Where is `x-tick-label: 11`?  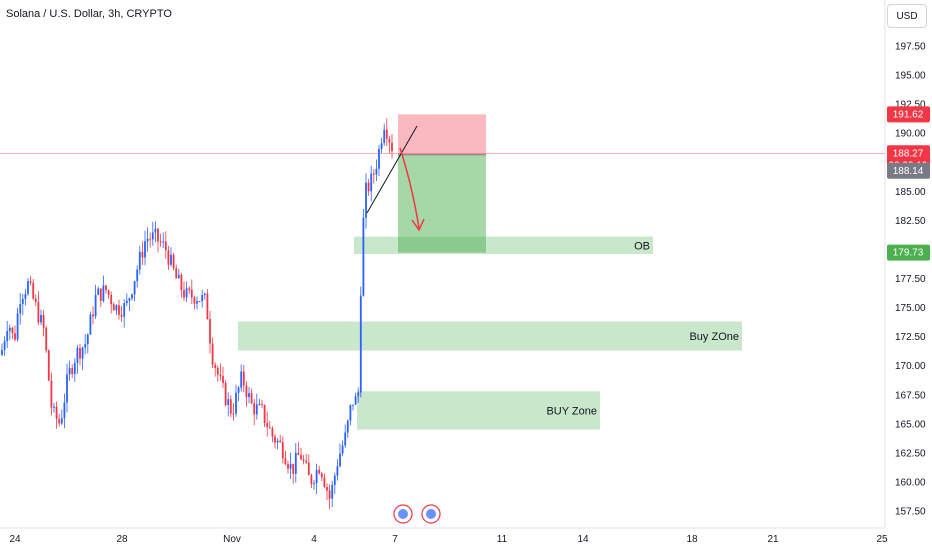 x-tick-label: 11 is located at coordinates (502, 539).